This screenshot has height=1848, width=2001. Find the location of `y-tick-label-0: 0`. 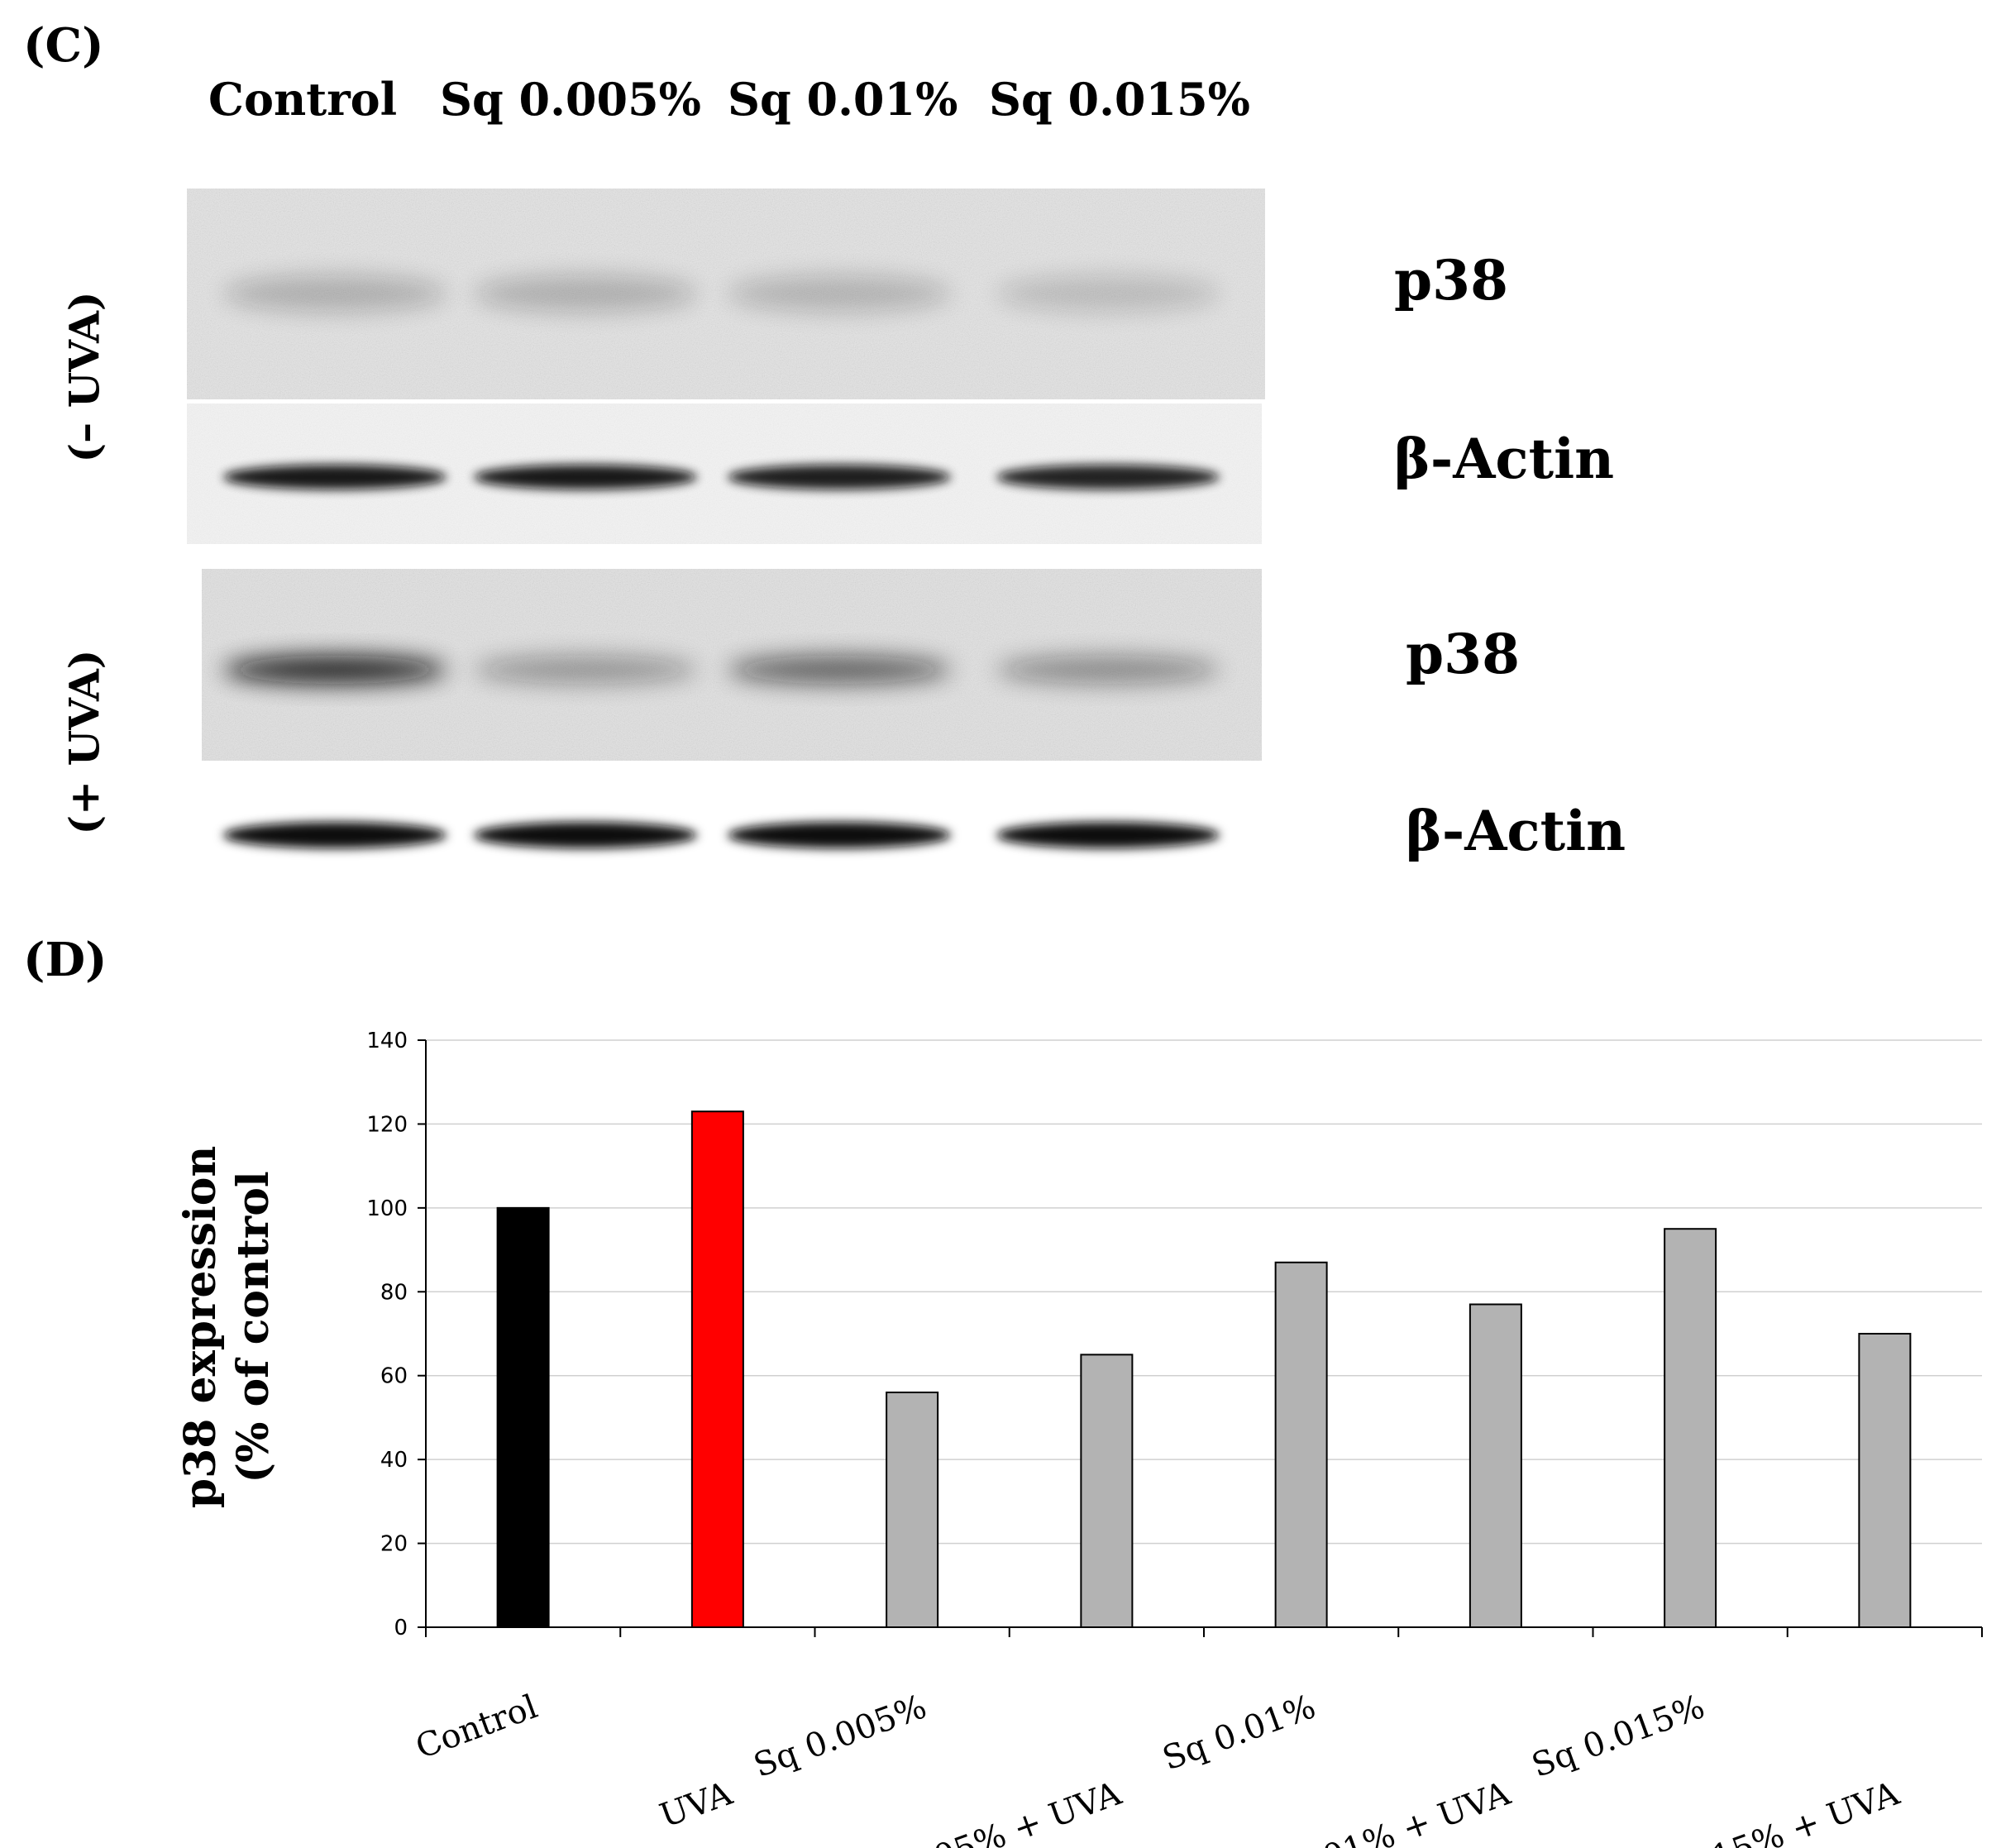

y-tick-label-0: 0 is located at coordinates (401, 1628).